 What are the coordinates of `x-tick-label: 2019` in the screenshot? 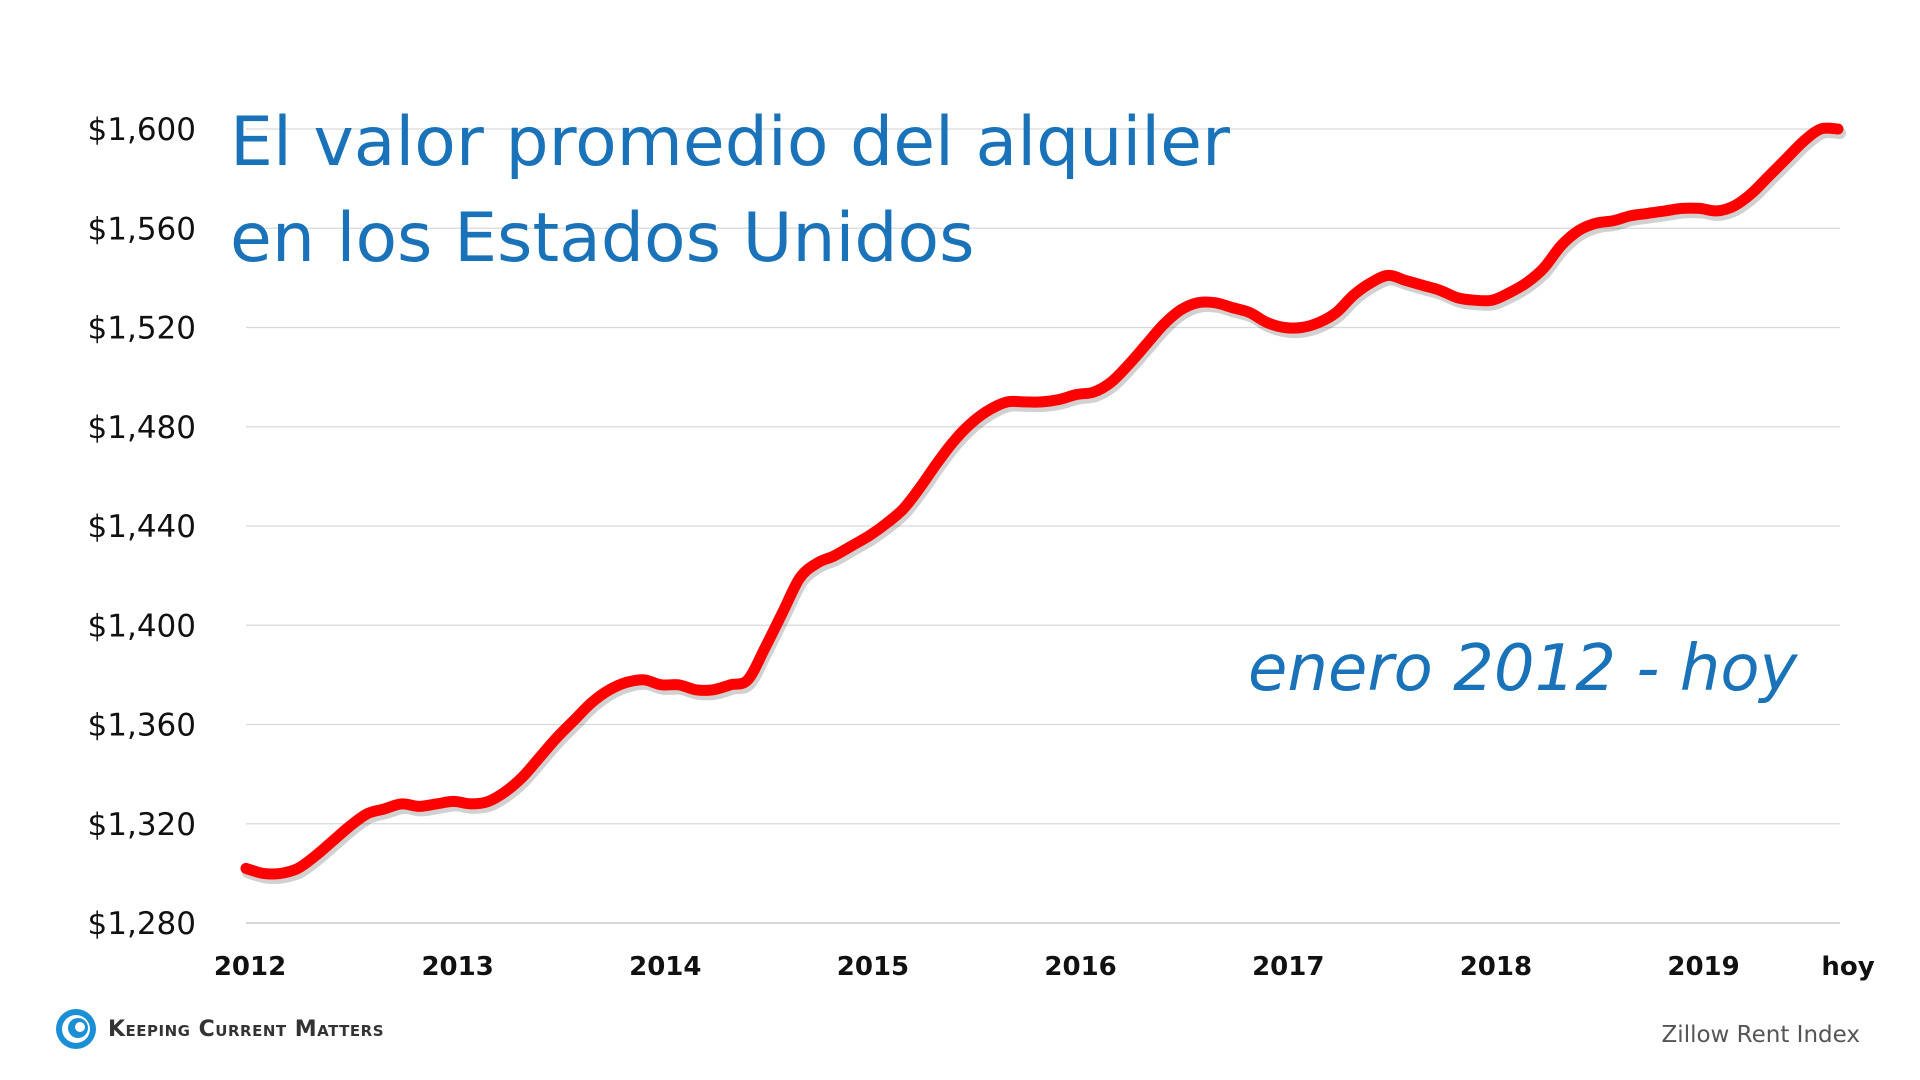 It's located at (1703, 967).